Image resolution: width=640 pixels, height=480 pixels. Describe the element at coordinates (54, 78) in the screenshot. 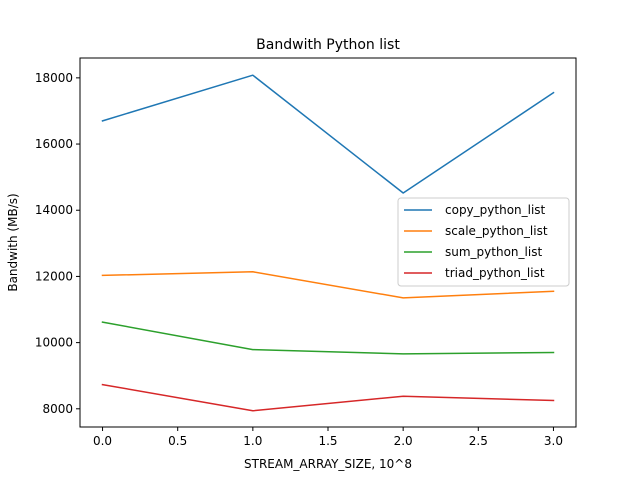

I see `y-tick-label: 18000` at that location.